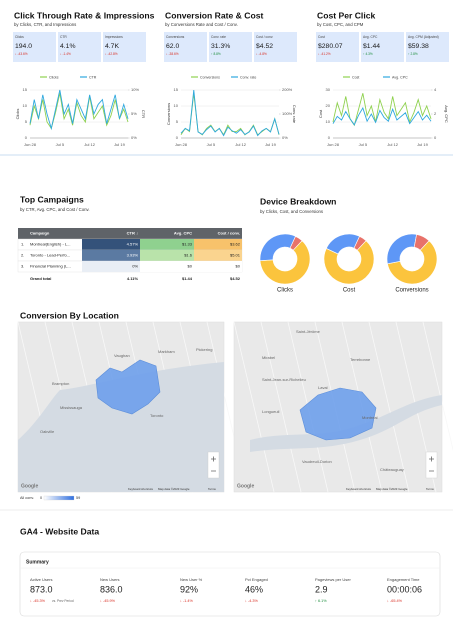 The image size is (453, 623). I want to click on cell-value: $1.33, so click(187, 244).